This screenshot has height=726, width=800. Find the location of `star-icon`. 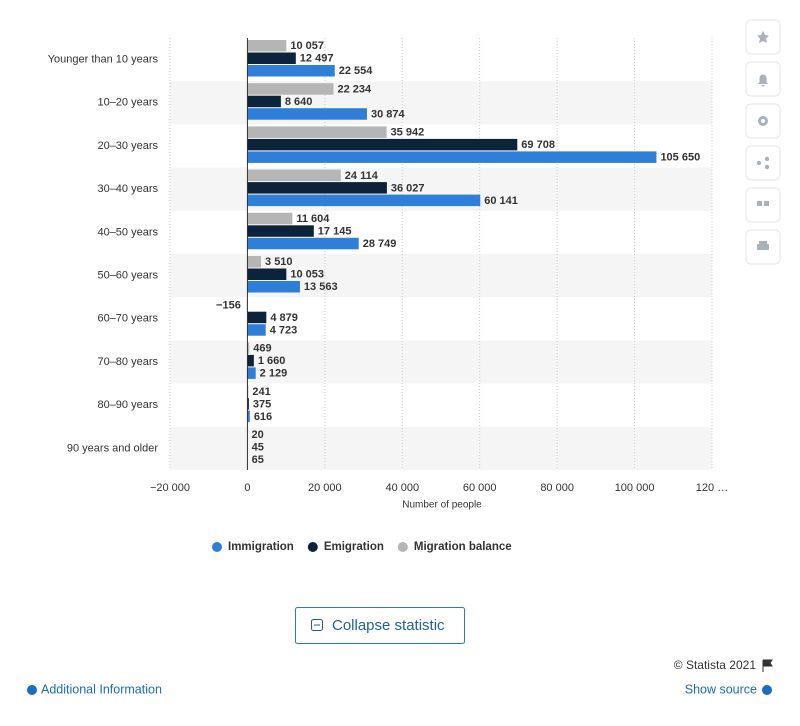

star-icon is located at coordinates (763, 37).